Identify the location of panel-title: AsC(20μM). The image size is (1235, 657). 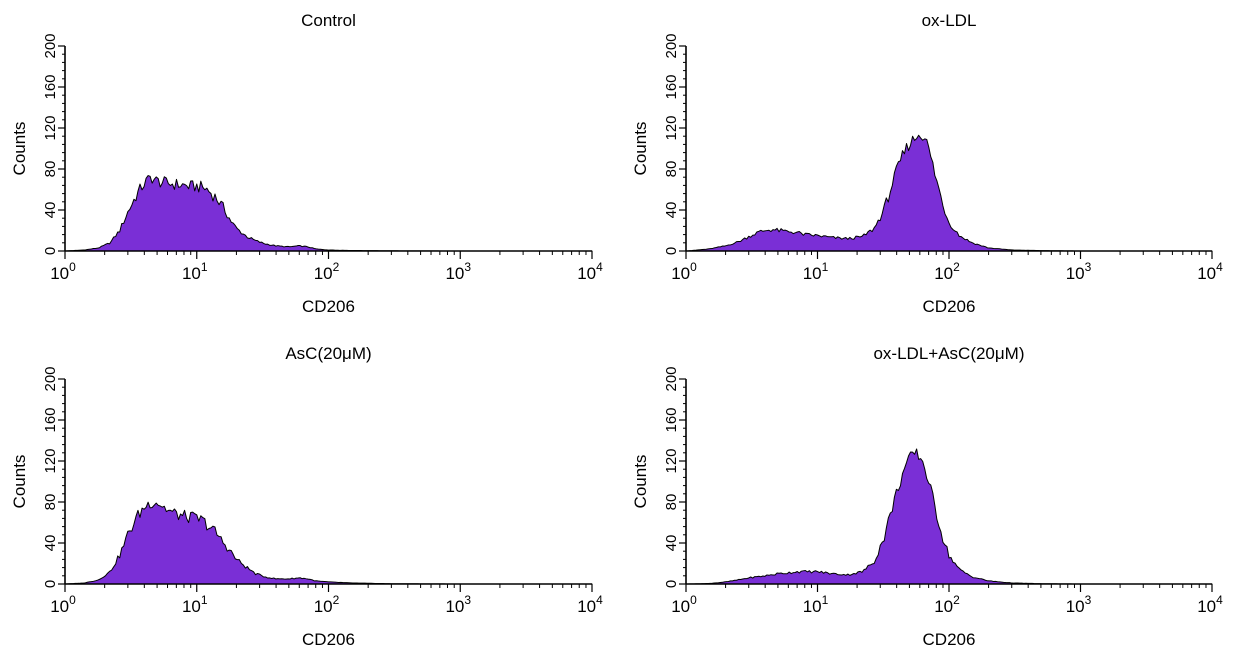
(328, 353).